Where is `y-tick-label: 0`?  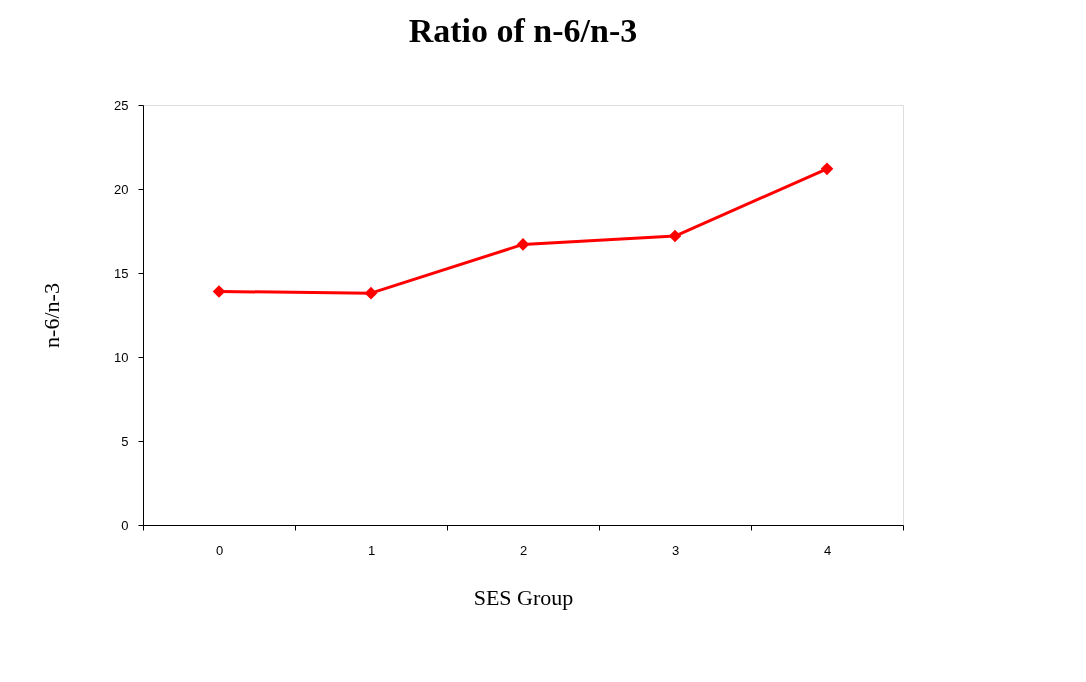 y-tick-label: 0 is located at coordinates (125, 525).